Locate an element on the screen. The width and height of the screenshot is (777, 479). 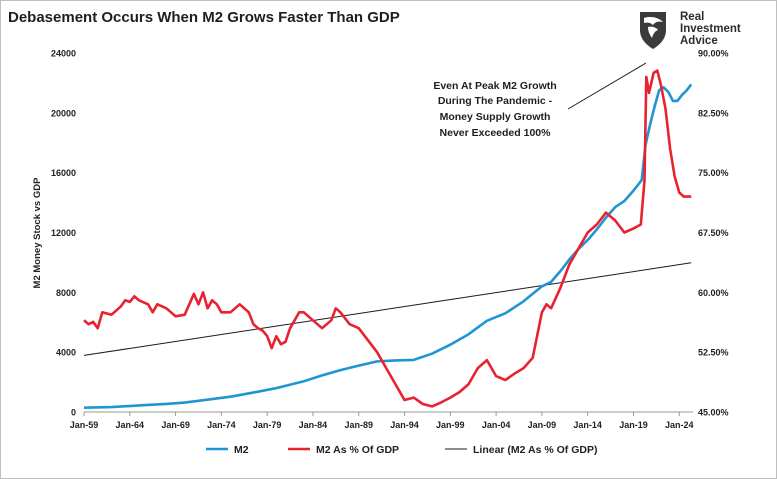
legend: M2 M2 As % Of GDP Linear (M2 As % Of GDP) is located at coordinates (401, 450).